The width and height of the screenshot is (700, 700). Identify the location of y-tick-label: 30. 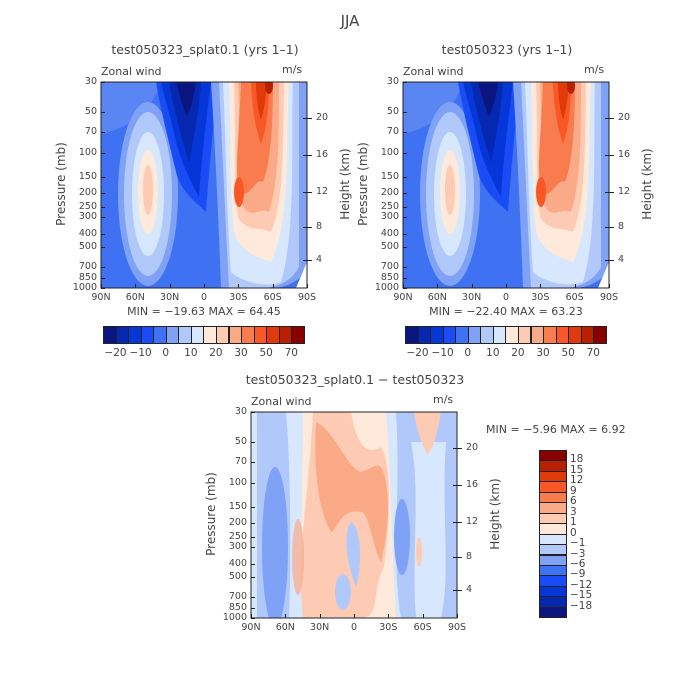
(392, 81).